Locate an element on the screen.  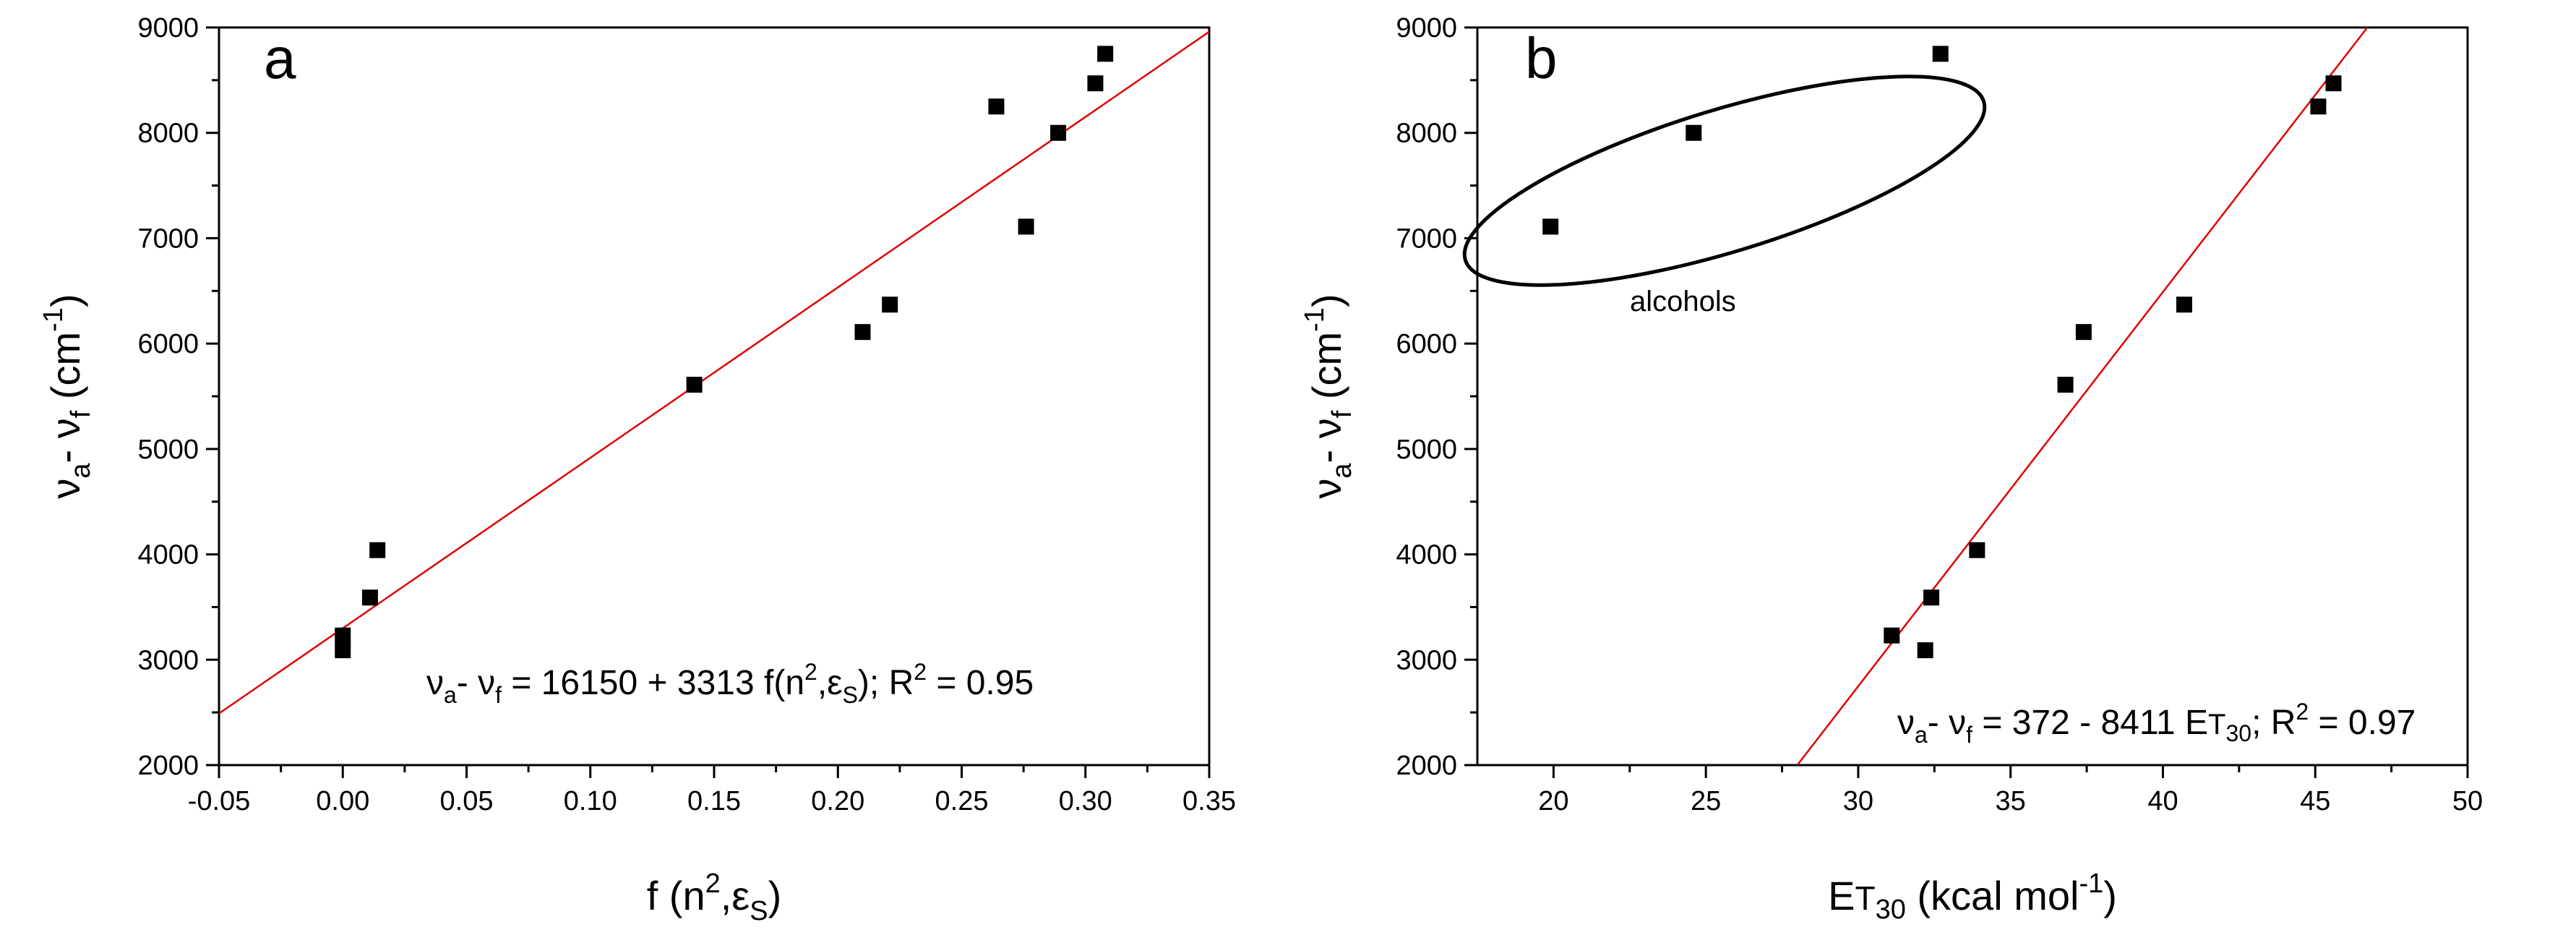
yb-close: ) is located at coordinates (1327, 300).